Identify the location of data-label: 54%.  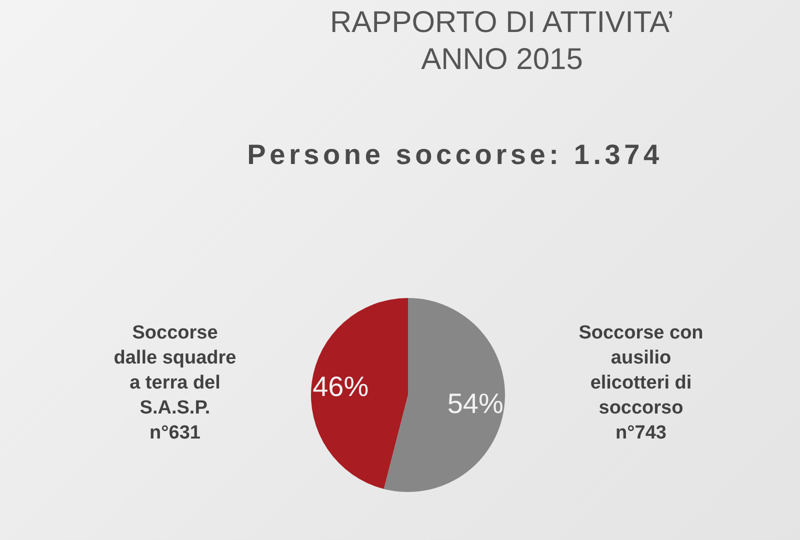
(475, 404).